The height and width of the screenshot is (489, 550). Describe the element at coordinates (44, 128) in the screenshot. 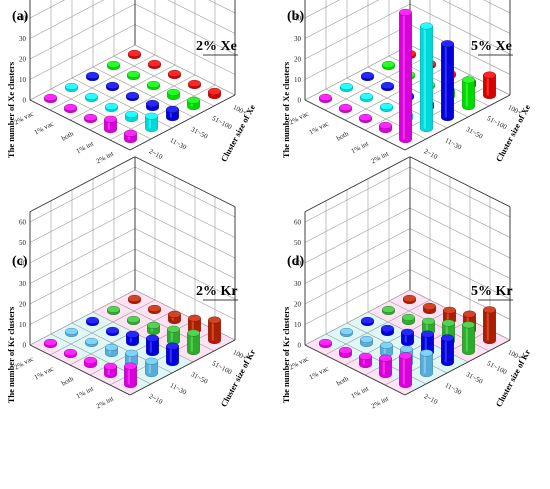

I see `x-category-label: 1% vac` at that location.